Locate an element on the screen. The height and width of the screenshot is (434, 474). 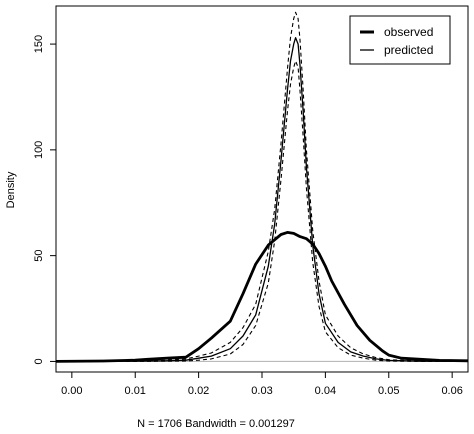
y-tick-label: 150 is located at coordinates (39, 44).